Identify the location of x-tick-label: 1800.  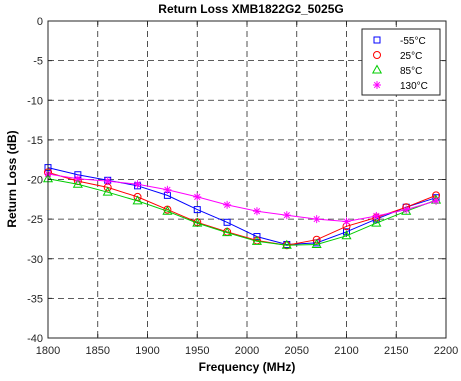
(48, 351).